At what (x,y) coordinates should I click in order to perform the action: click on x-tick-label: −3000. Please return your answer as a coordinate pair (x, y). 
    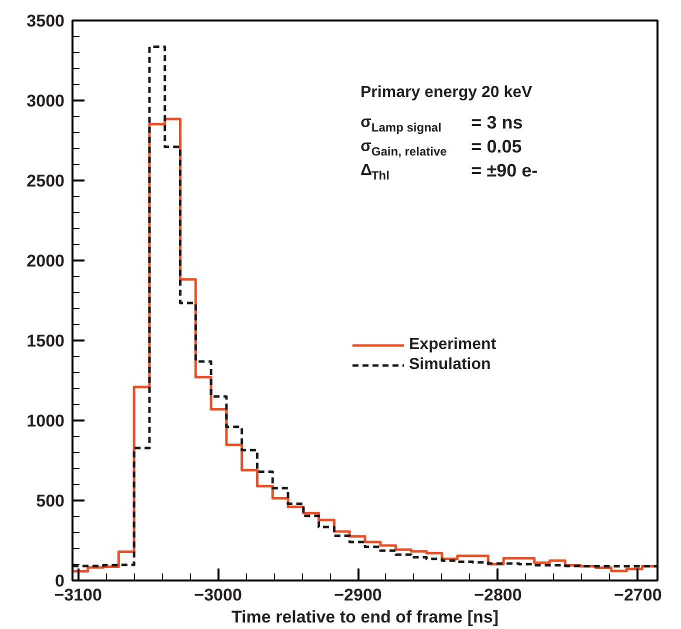
    Looking at the image, I should click on (218, 595).